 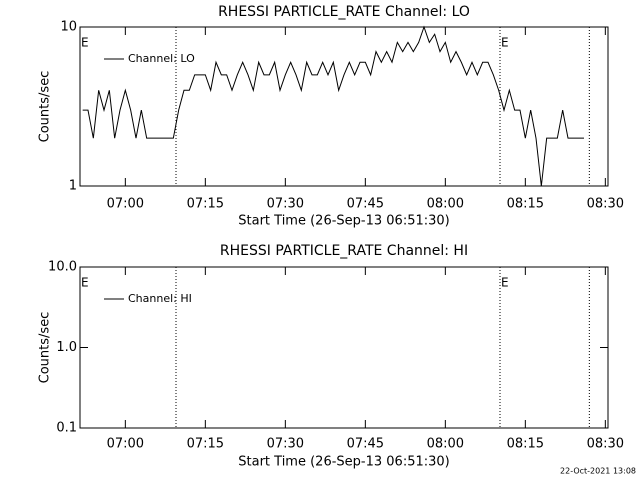 What do you see at coordinates (160, 298) in the screenshot?
I see `legend-label: Channel: HI` at bounding box center [160, 298].